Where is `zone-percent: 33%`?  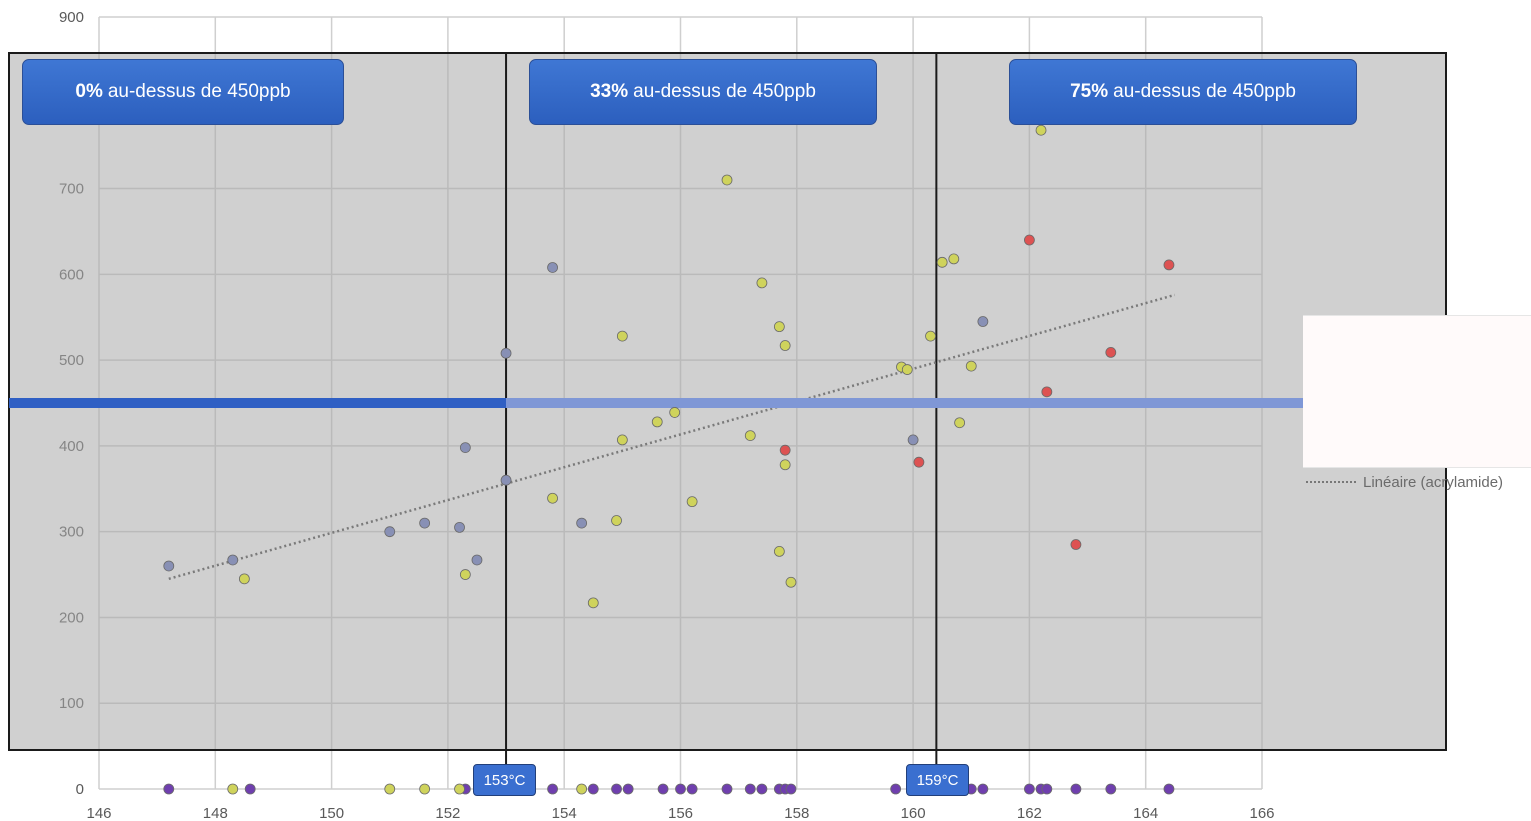
zone-percent: 33% is located at coordinates (609, 91).